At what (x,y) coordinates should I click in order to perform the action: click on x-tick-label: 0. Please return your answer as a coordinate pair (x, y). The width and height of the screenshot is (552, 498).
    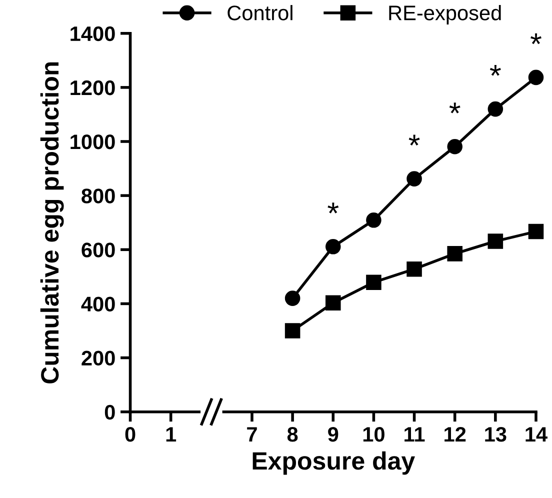
    Looking at the image, I should click on (130, 434).